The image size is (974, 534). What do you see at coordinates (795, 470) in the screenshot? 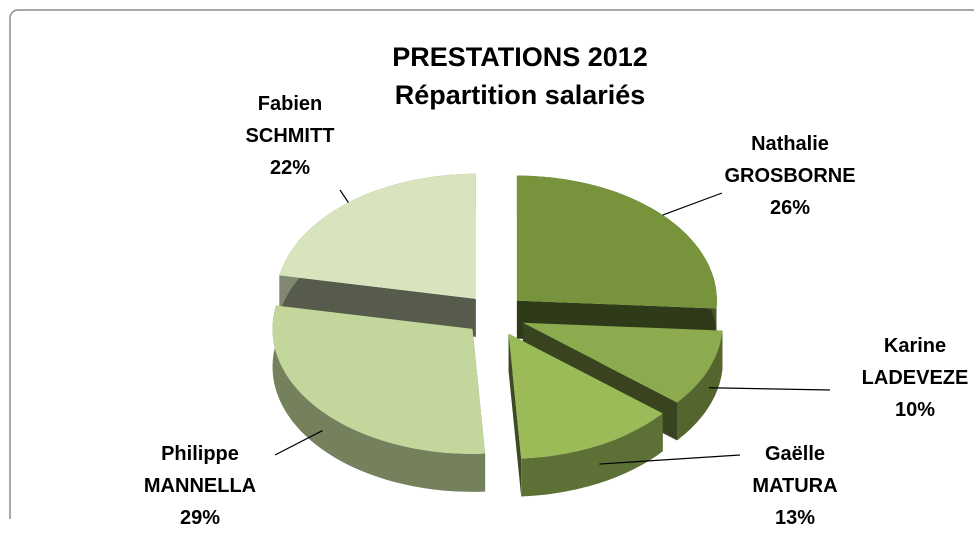
I see `slice-label: Gaëlle MATURA` at bounding box center [795, 470].